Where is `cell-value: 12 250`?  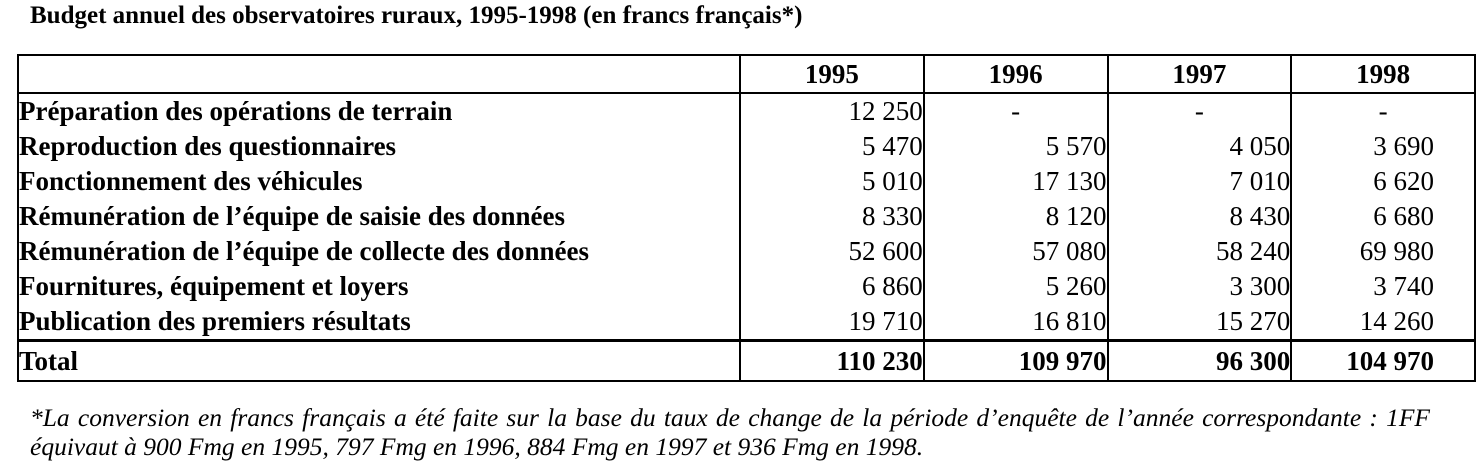
cell-value: 12 250 is located at coordinates (832, 111).